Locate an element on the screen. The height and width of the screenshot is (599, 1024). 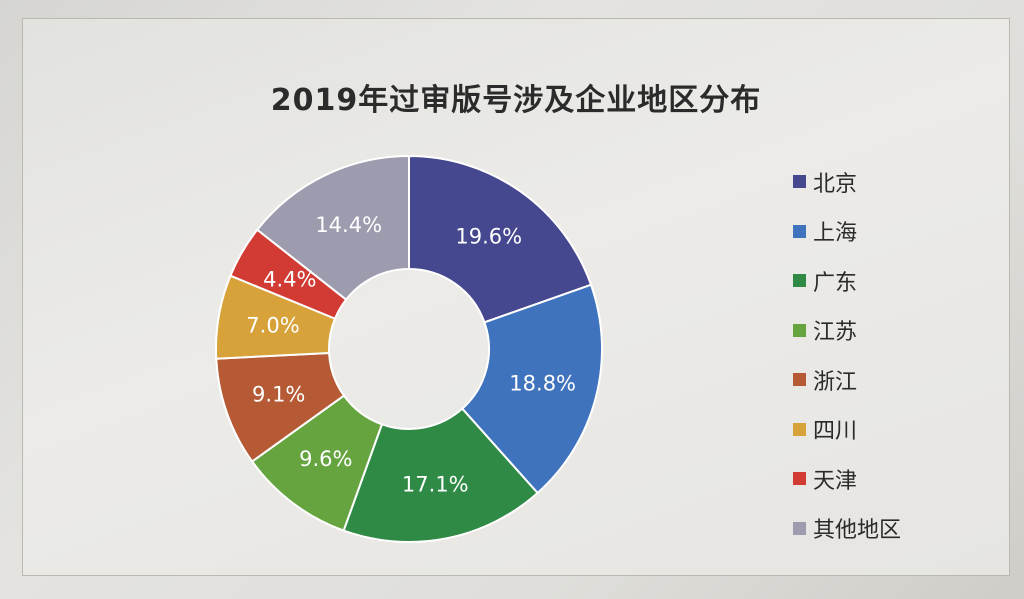
chart-legend: 北京上海广东江苏浙江四川天津其他地区 is located at coordinates (893, 355).